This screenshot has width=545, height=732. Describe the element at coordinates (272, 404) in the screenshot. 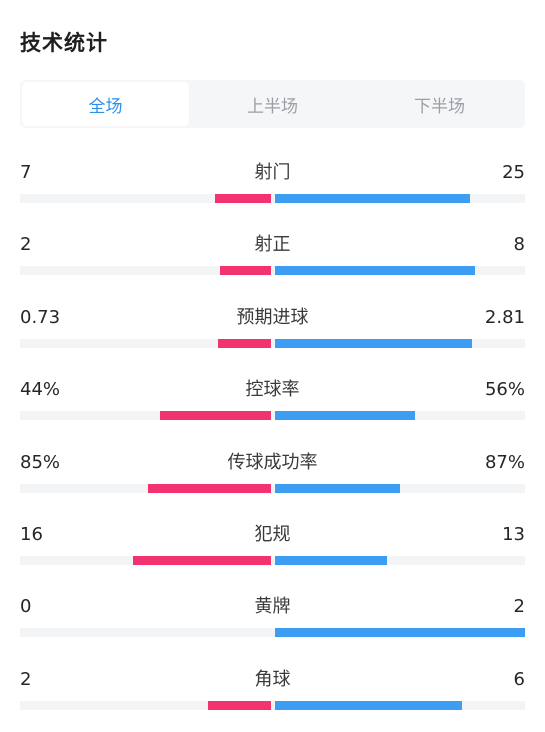

I see `stat-row-possession: 44% 控球率 56%` at that location.